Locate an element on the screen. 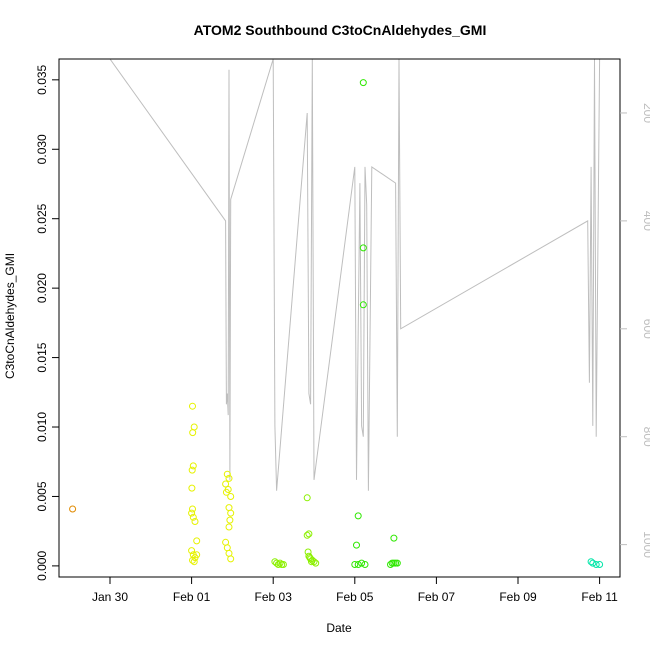 Image resolution: width=650 pixels, height=650 pixels. y-tick-label: 0.010 is located at coordinates (42, 427).